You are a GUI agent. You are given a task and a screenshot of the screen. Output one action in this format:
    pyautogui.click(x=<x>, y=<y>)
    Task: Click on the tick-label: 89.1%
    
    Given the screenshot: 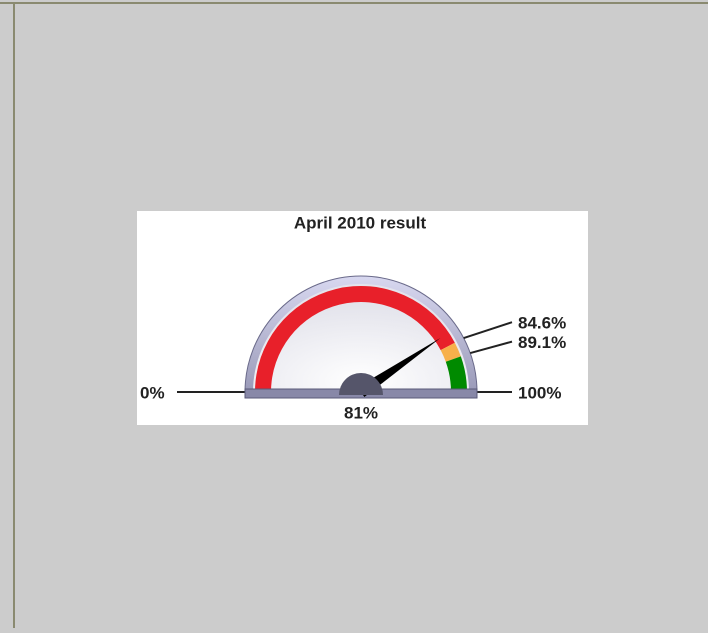 What is the action you would take?
    pyautogui.click(x=542, y=342)
    